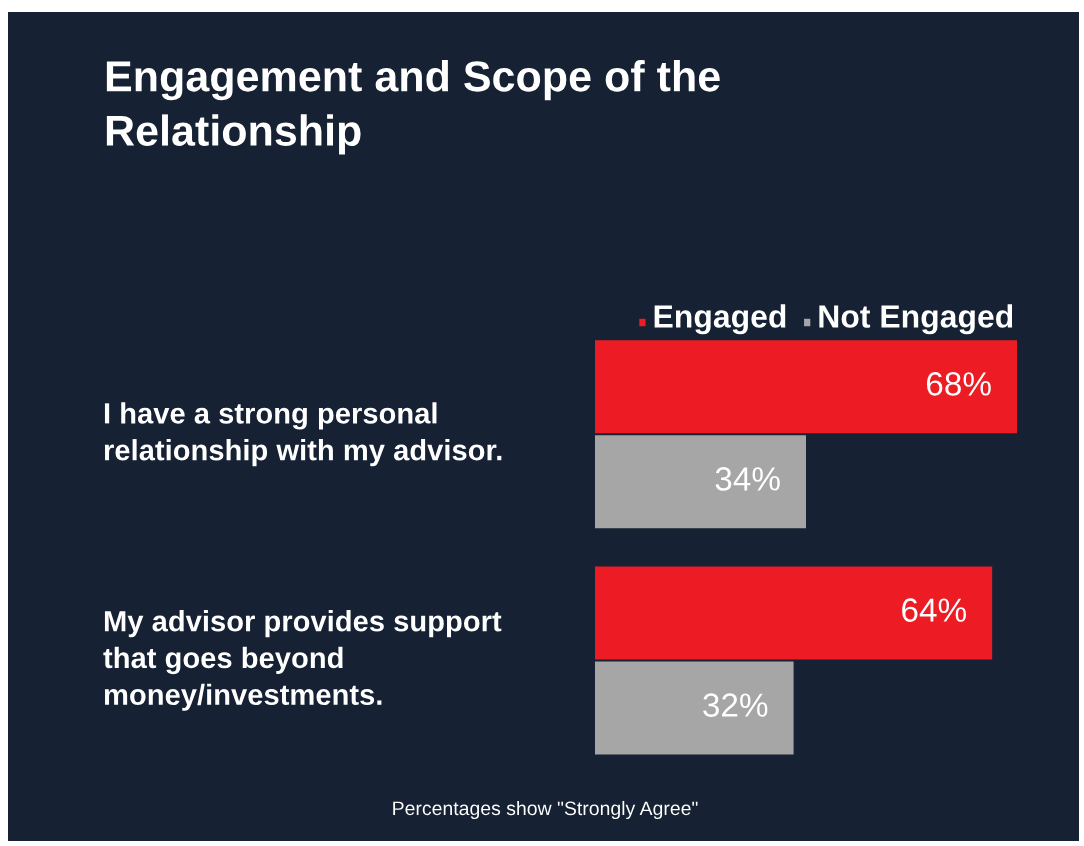  What do you see at coordinates (916, 319) in the screenshot?
I see `legend-label: Not Engaged` at bounding box center [916, 319].